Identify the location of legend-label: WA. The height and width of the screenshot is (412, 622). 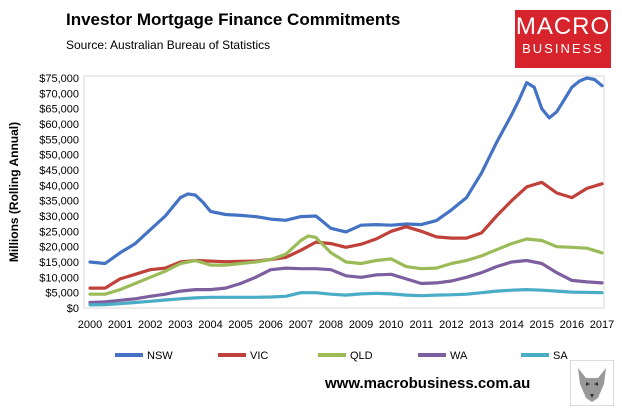
(459, 356).